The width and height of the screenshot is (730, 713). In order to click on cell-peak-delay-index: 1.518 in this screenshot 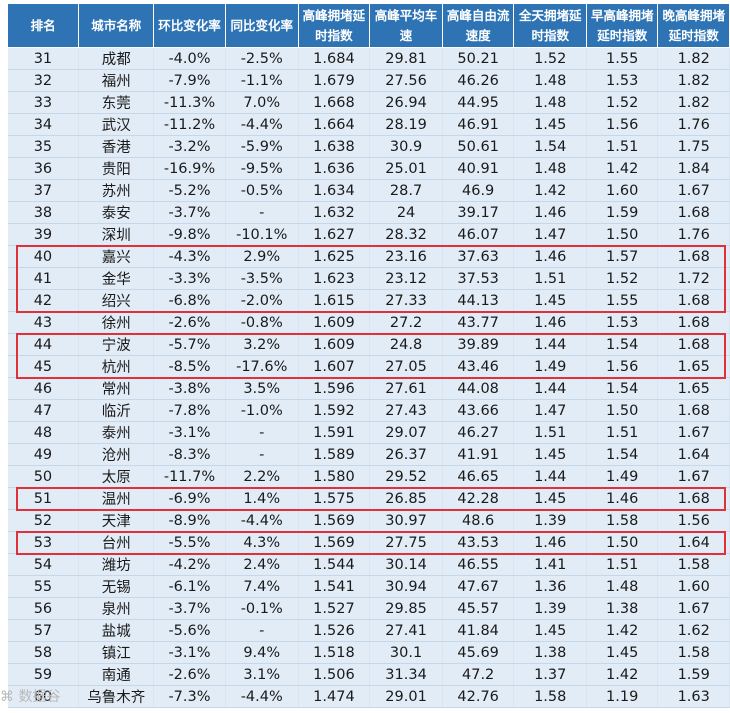, I will do `click(334, 653)`.